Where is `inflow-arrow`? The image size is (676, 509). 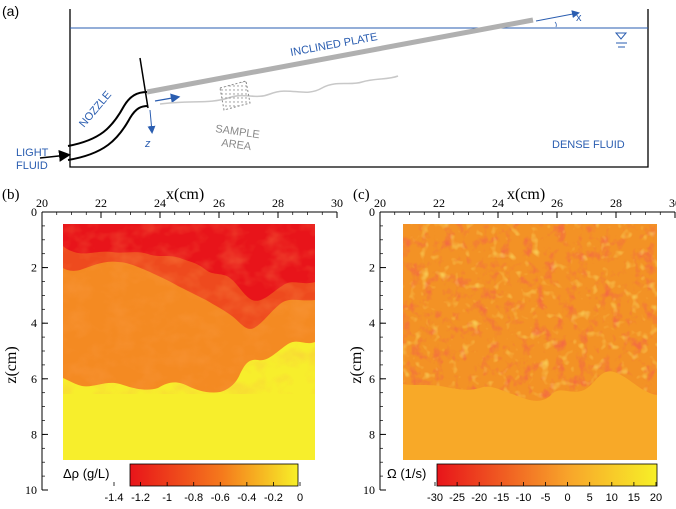
inflow-arrow is located at coordinates (55, 155).